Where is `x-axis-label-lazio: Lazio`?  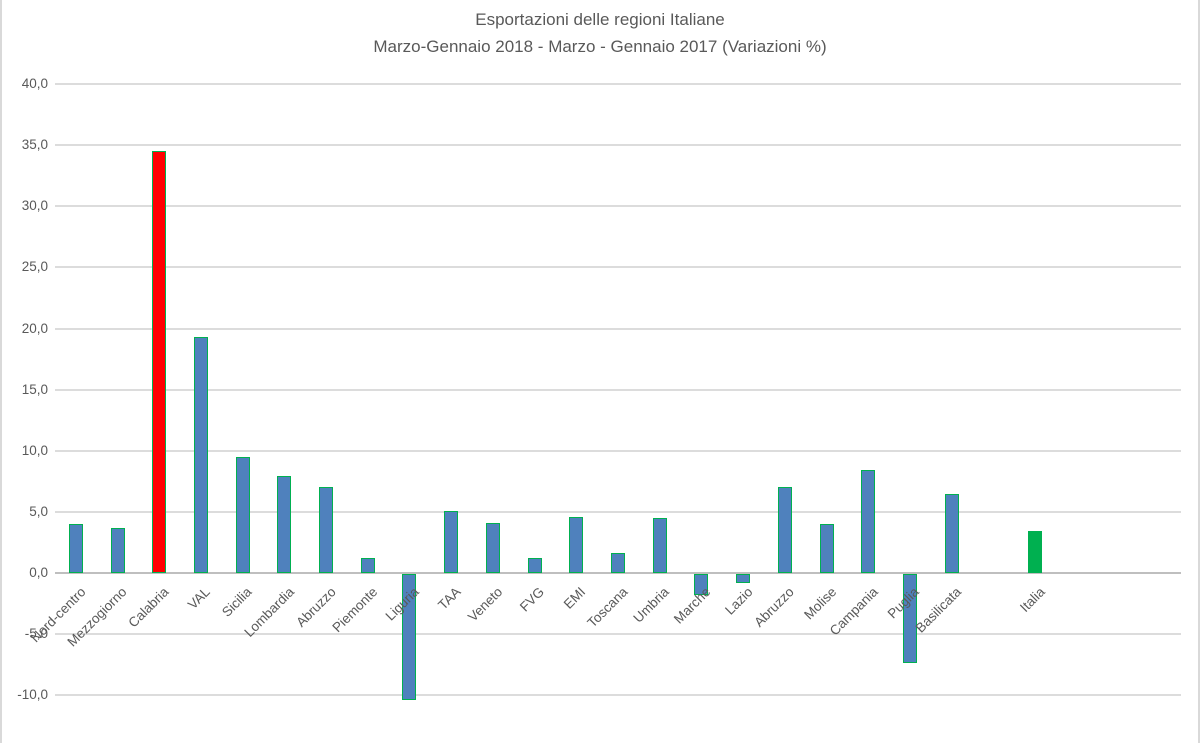 x-axis-label-lazio: Lazio is located at coordinates (738, 601).